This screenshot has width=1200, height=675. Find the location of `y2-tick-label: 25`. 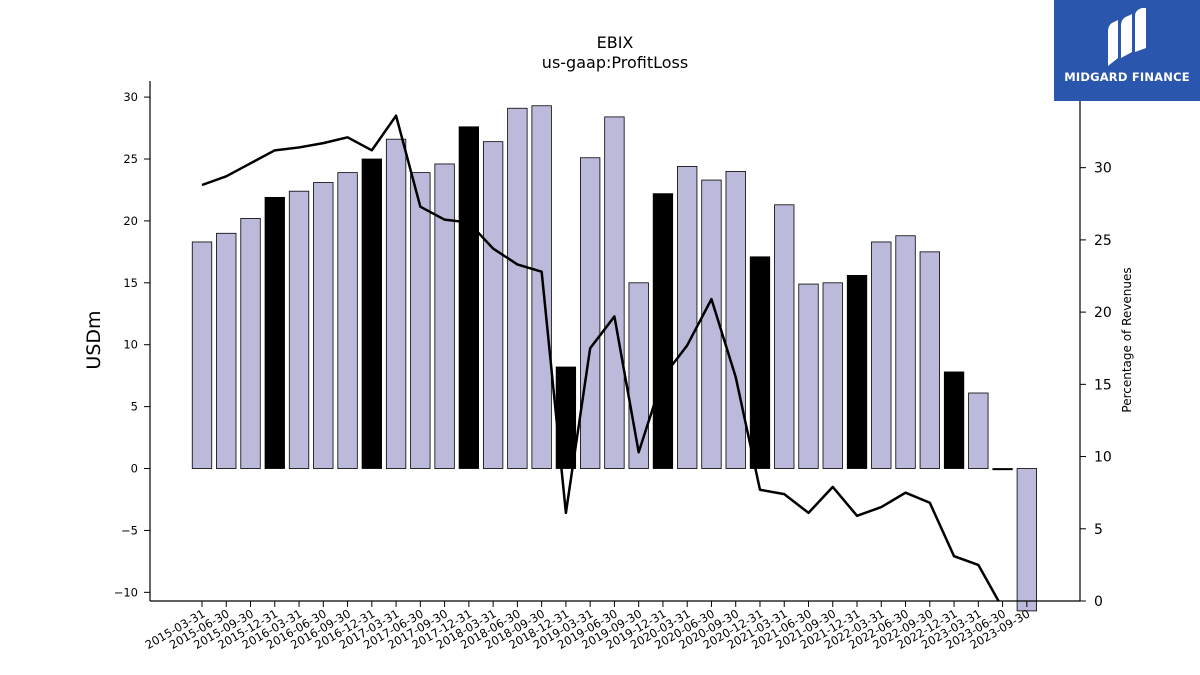

y2-tick-label: 25 is located at coordinates (1103, 241).